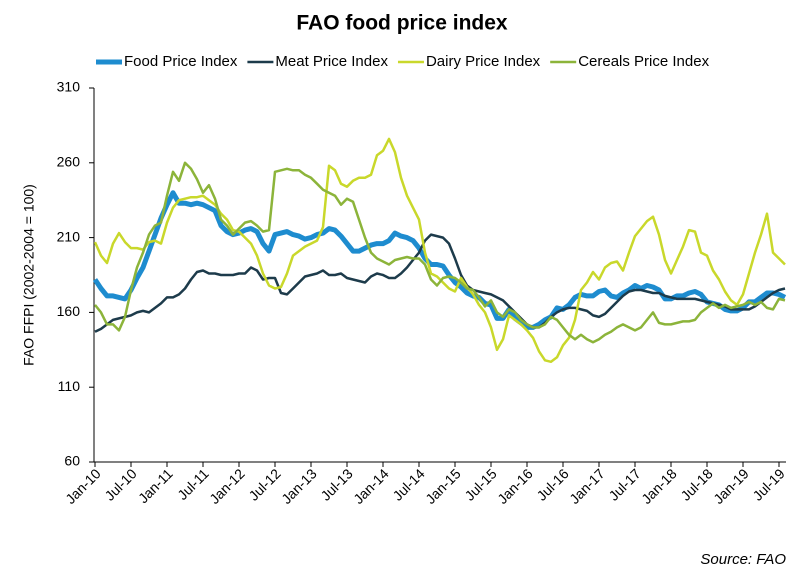 Image resolution: width=804 pixels, height=587 pixels. What do you see at coordinates (731, 486) in the screenshot?
I see `x-tick-label: Jan-19` at bounding box center [731, 486].